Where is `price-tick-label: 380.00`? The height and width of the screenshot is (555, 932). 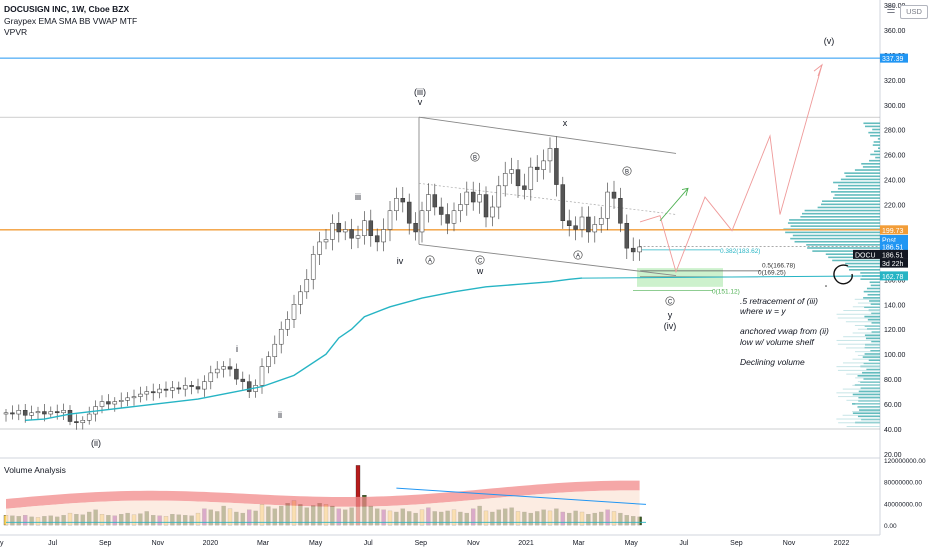
price-tick-label: 380.00 is located at coordinates (895, 6).